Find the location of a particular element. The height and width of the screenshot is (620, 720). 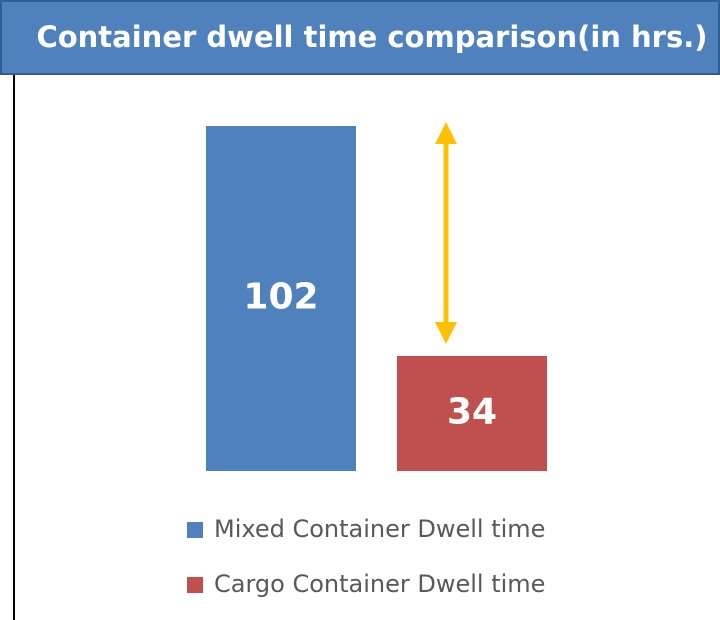

data-label: 102 is located at coordinates (280, 297).